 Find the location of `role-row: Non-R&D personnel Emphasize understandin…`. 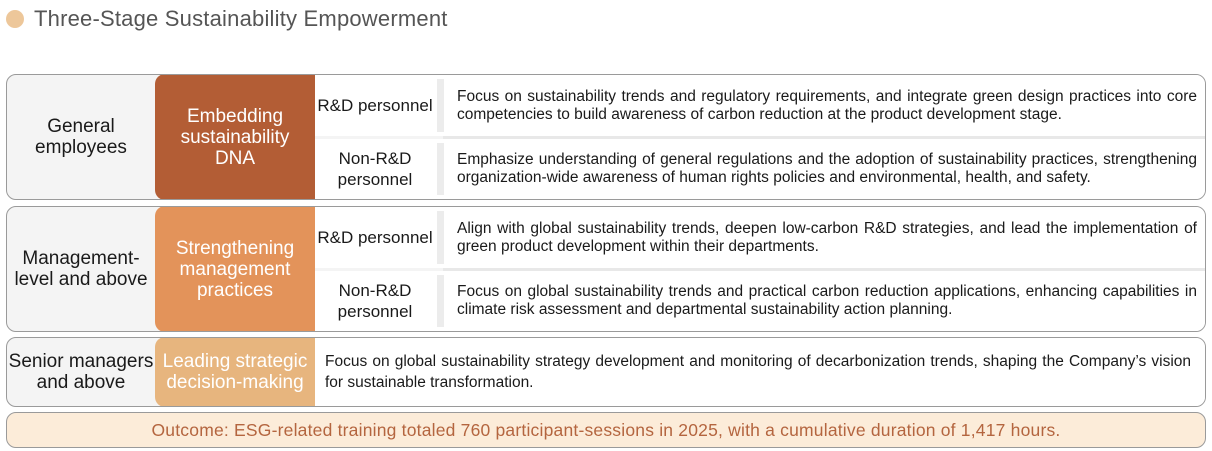

role-row: Non-R&D personnel Emphasize understandin… is located at coordinates (760, 169).